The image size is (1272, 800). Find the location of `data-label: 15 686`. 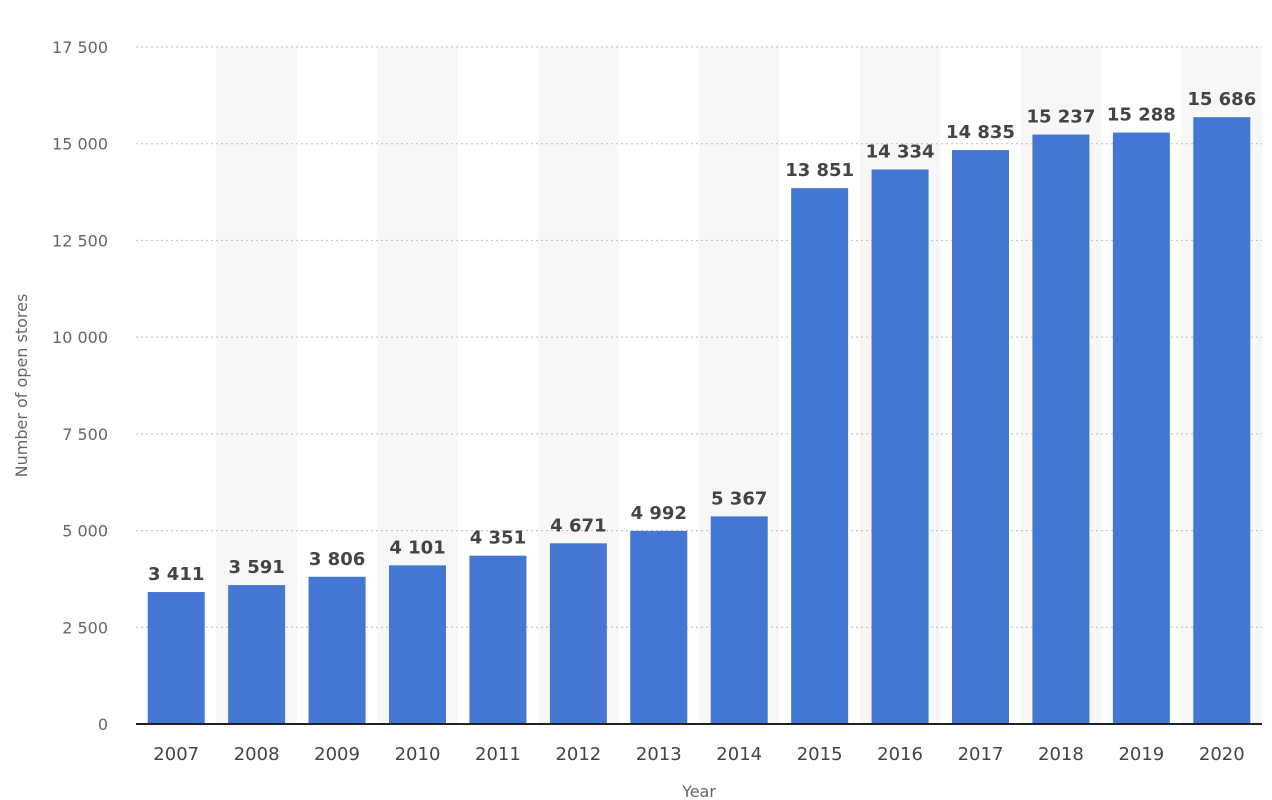

data-label: 15 686 is located at coordinates (1221, 99).